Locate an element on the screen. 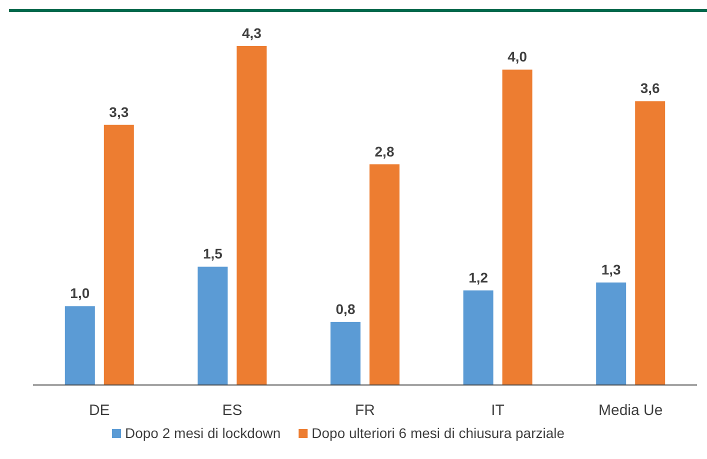 This screenshot has height=459, width=707. data-label: 4,3 is located at coordinates (252, 33).